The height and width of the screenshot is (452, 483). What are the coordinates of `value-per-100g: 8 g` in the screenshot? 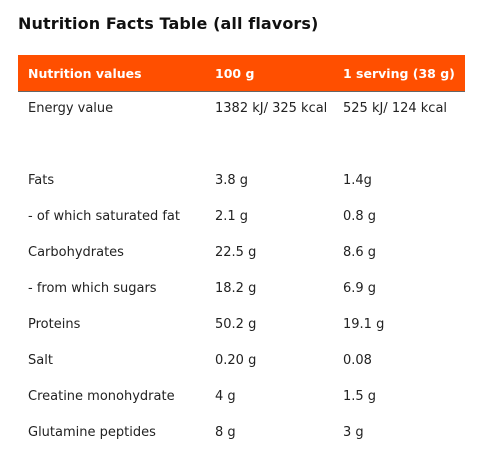 It's located at (225, 432).